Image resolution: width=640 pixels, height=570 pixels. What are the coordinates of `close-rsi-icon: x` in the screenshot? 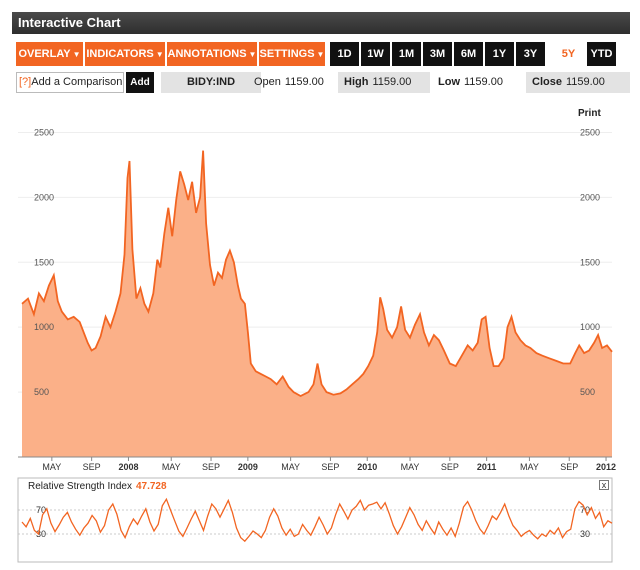 It's located at (604, 485).